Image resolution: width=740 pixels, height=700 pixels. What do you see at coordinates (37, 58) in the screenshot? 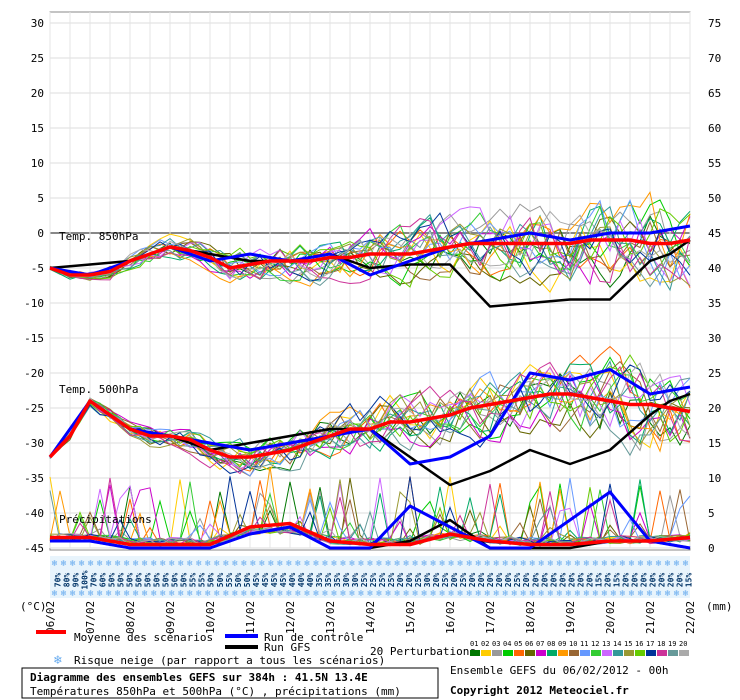
I see `left-tick-label: 25` at bounding box center [37, 58].